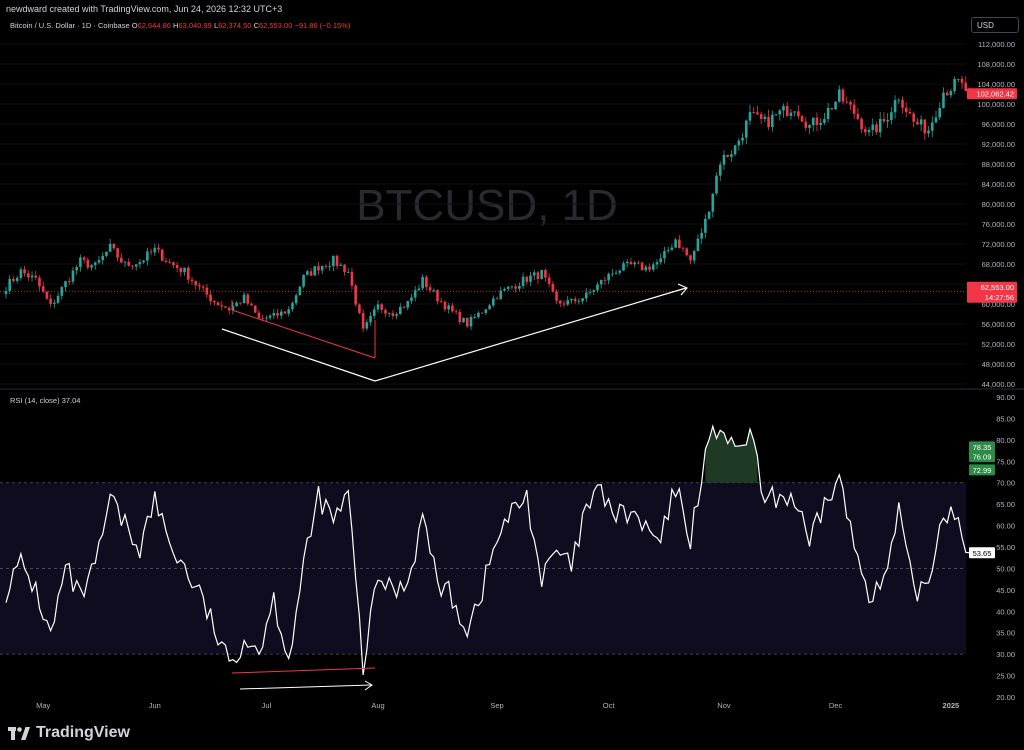  I want to click on symbol-name: Bitcoin / U.S. Dollar · 1D · Coinbase, so click(70, 25).